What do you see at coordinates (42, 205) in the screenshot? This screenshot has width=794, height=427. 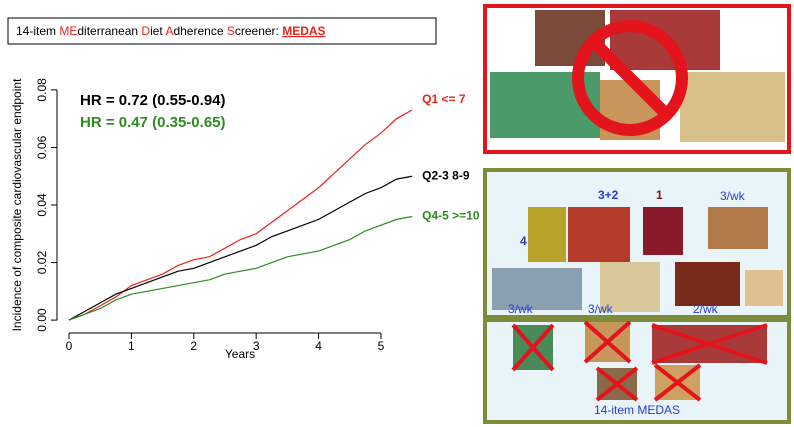 I see `y-tick-label: 0.04` at bounding box center [42, 205].